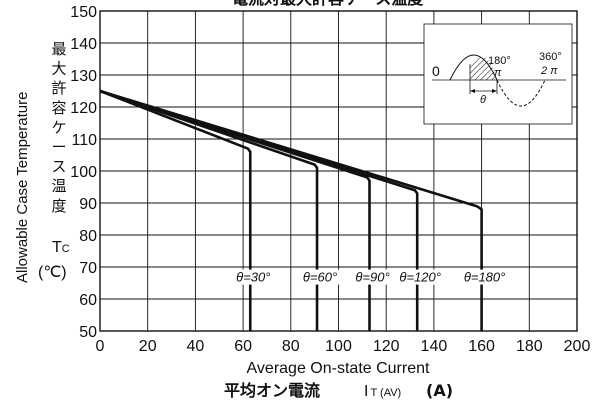  What do you see at coordinates (338, 368) in the screenshot?
I see `x-axis-label: Average On-state Current` at bounding box center [338, 368].